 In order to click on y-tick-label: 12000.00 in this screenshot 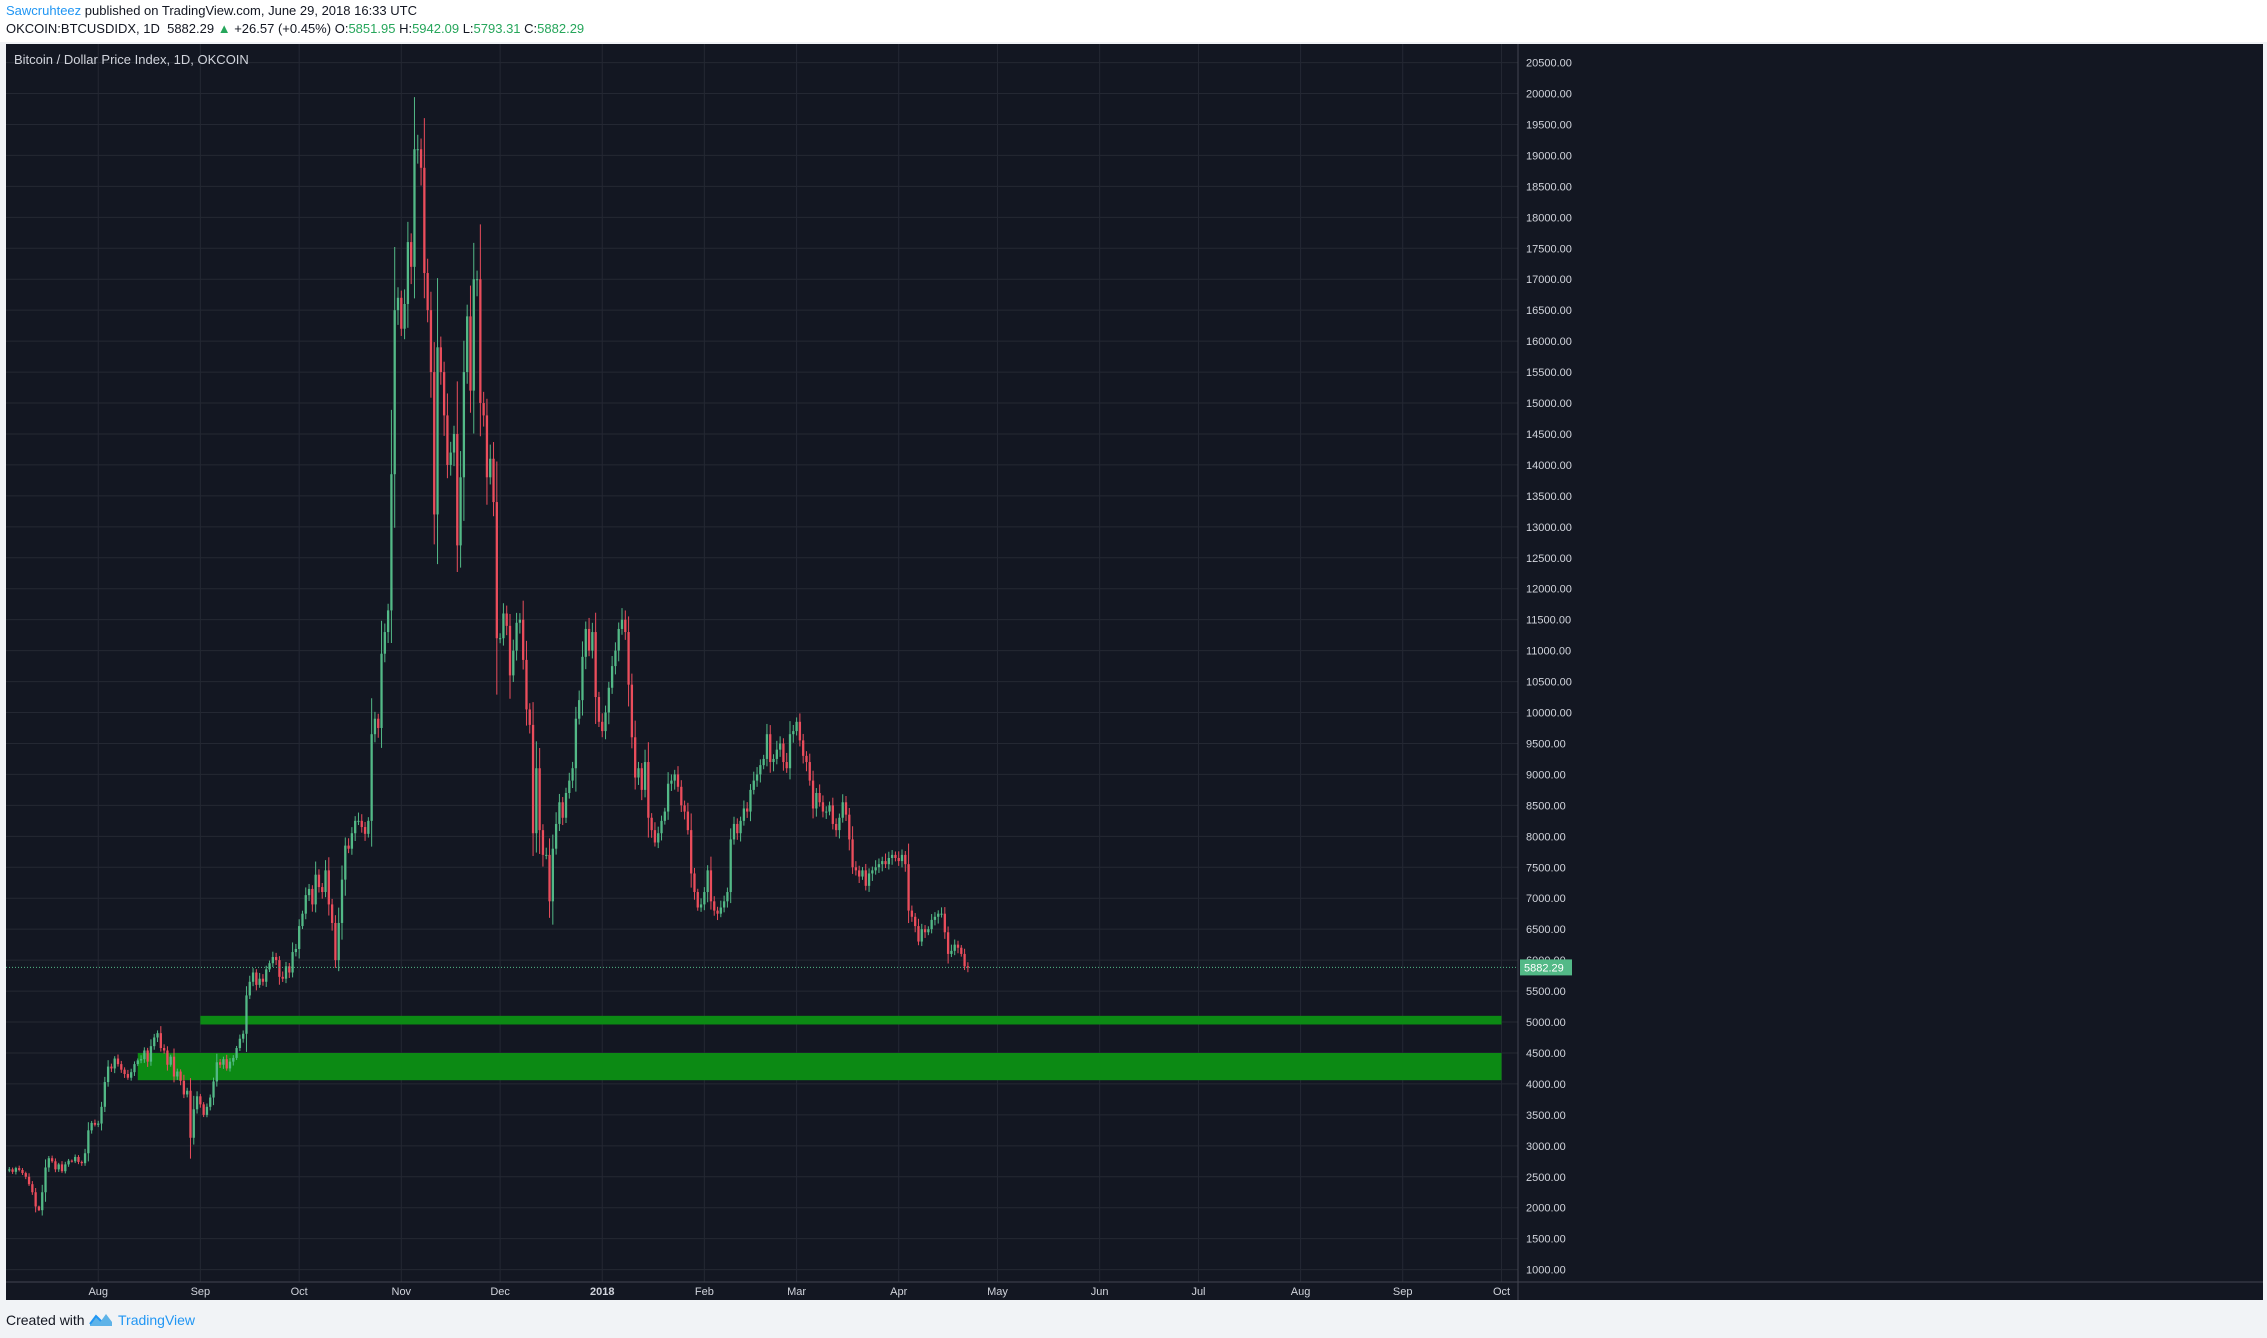, I will do `click(1549, 590)`.